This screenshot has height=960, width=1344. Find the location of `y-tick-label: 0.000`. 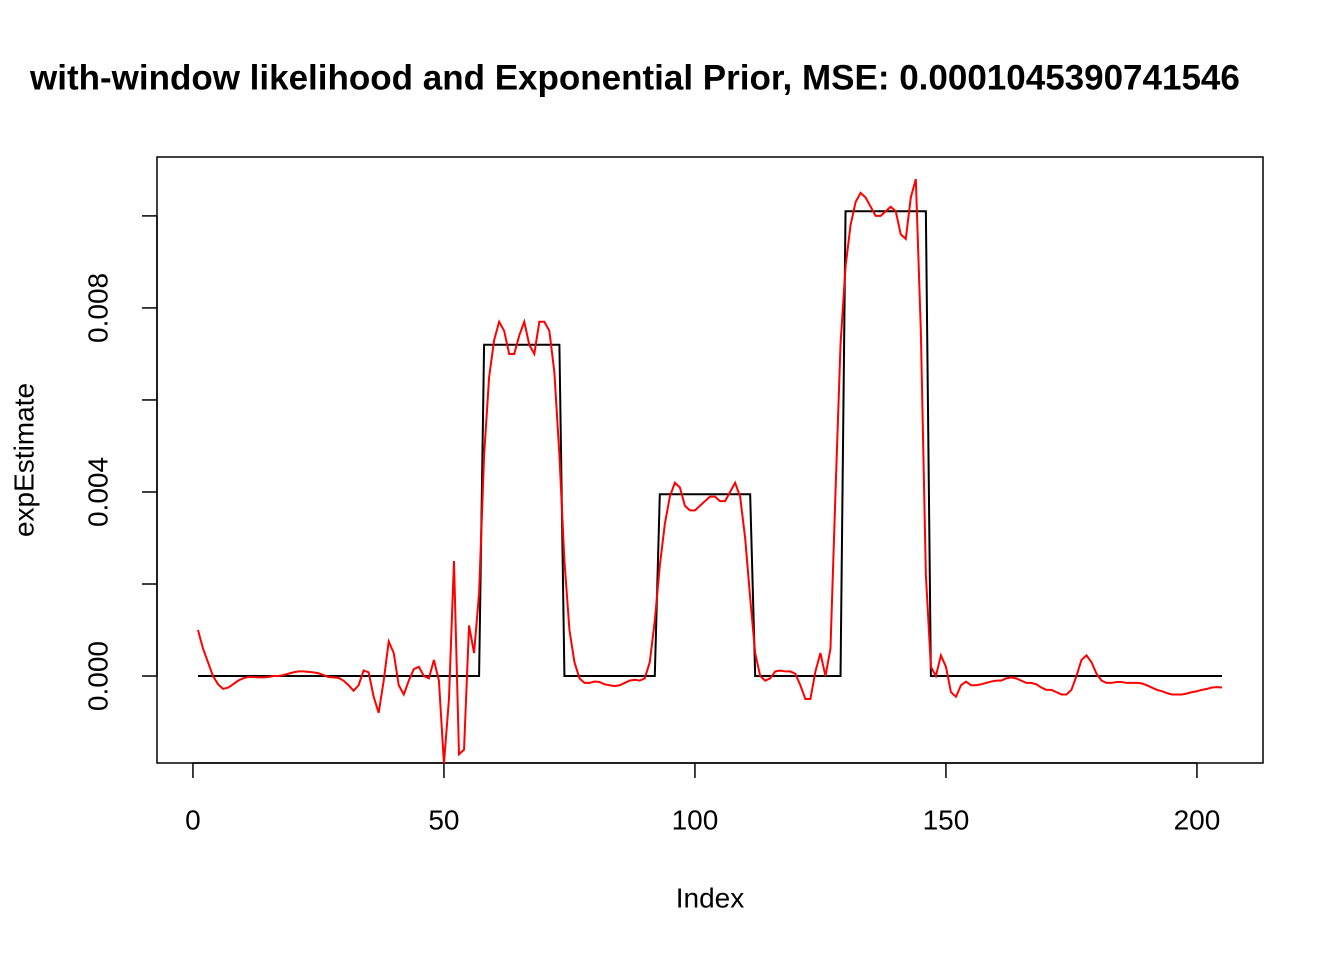

y-tick-label: 0.000 is located at coordinates (97, 676).